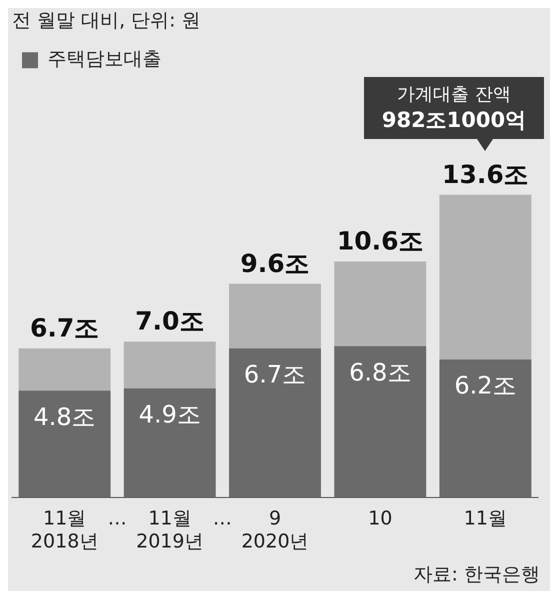  I want to click on total-label: 7.0조, so click(169, 321).